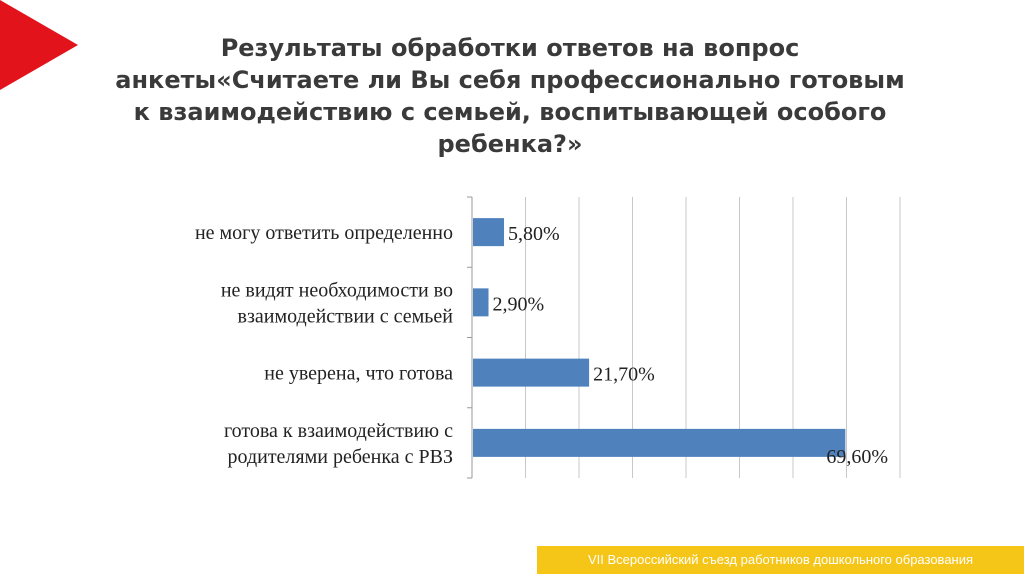  What do you see at coordinates (358, 374) in the screenshot?
I see `category-label-3-line-1: не уверена, что готова` at bounding box center [358, 374].